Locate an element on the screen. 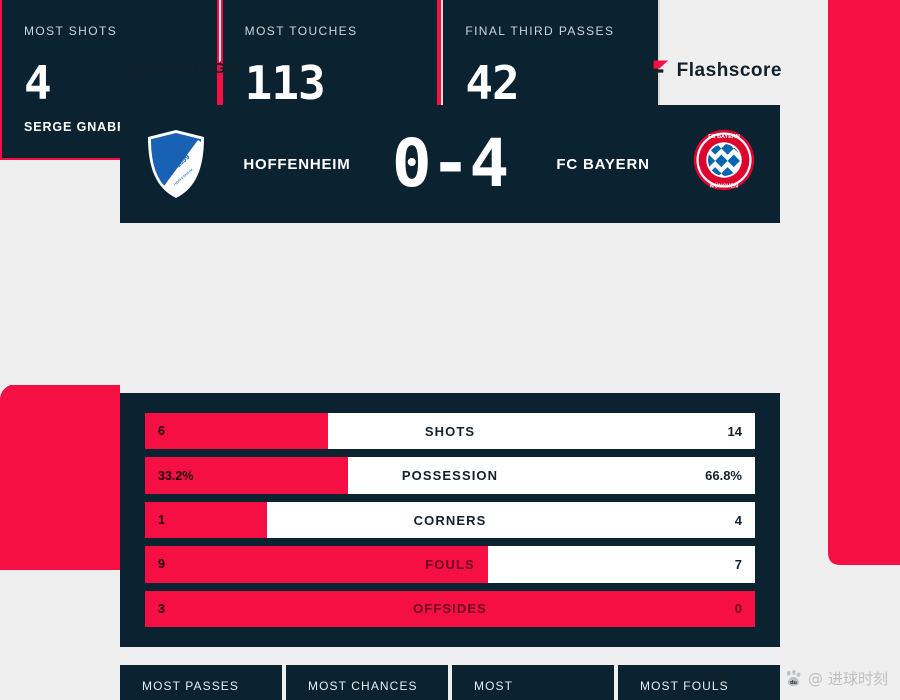 Image resolution: width=900 pixels, height=700 pixels. baidu-paw-icon: du is located at coordinates (793, 678).